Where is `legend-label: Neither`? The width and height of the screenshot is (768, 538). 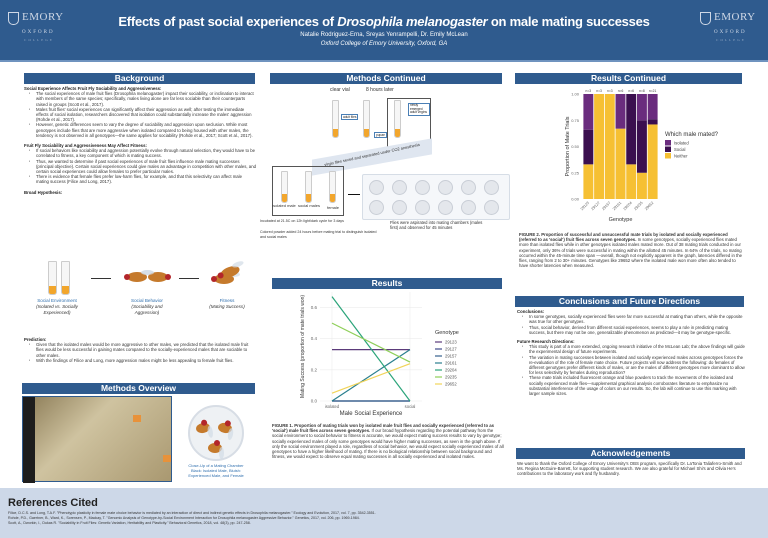 legend-label: Neither is located at coordinates (681, 155).